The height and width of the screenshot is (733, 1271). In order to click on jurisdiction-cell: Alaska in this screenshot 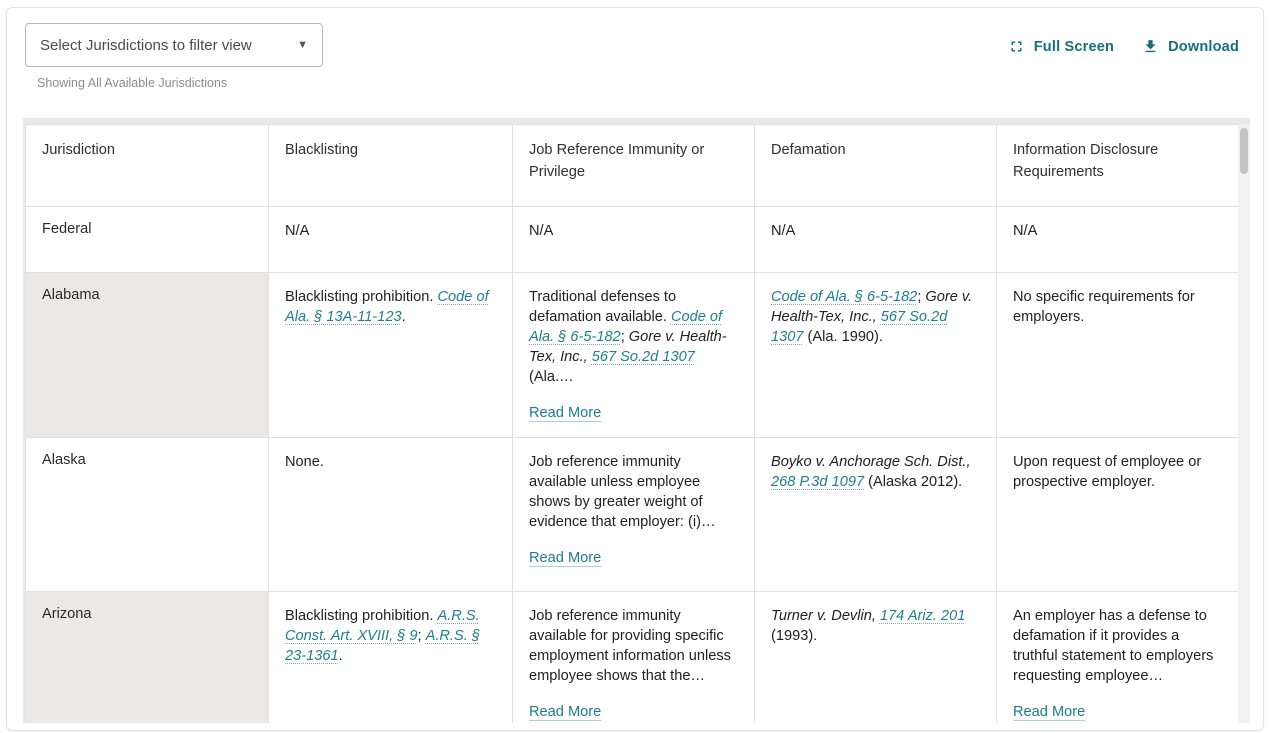, I will do `click(147, 514)`.